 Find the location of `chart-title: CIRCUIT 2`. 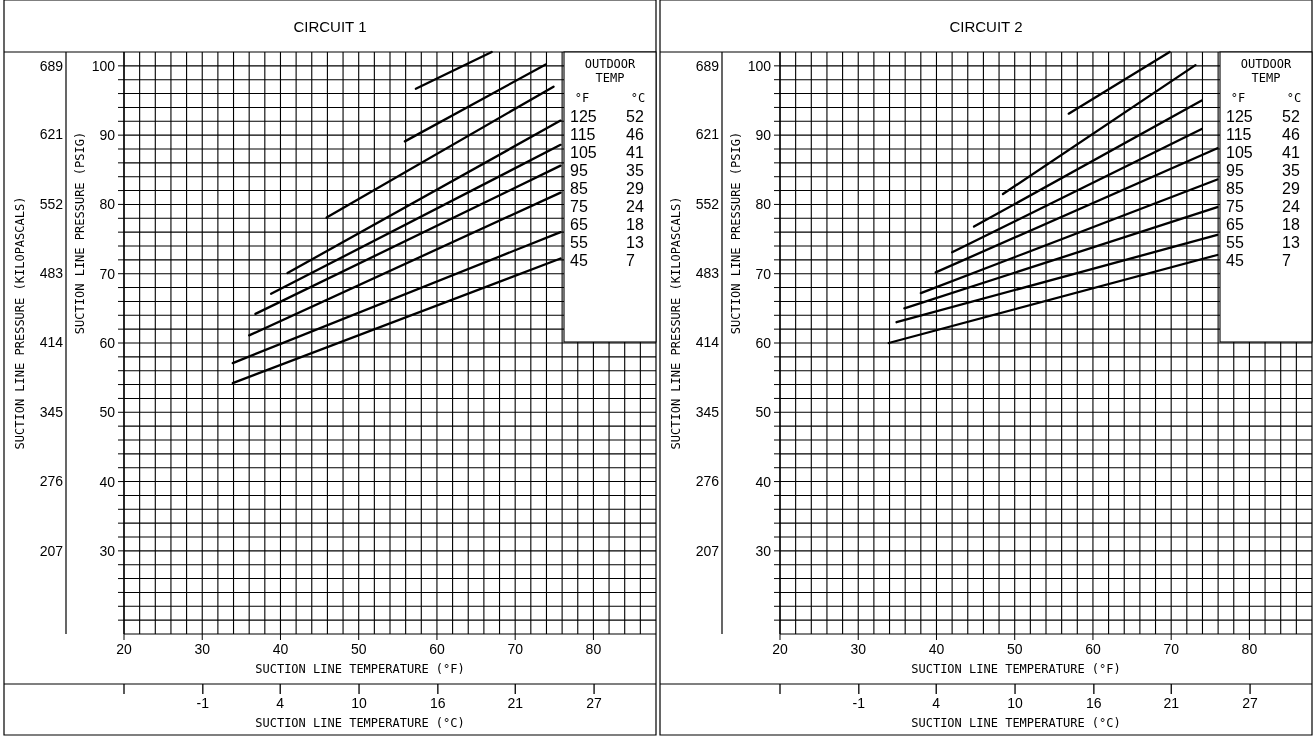

chart-title: CIRCUIT 2 is located at coordinates (986, 26).